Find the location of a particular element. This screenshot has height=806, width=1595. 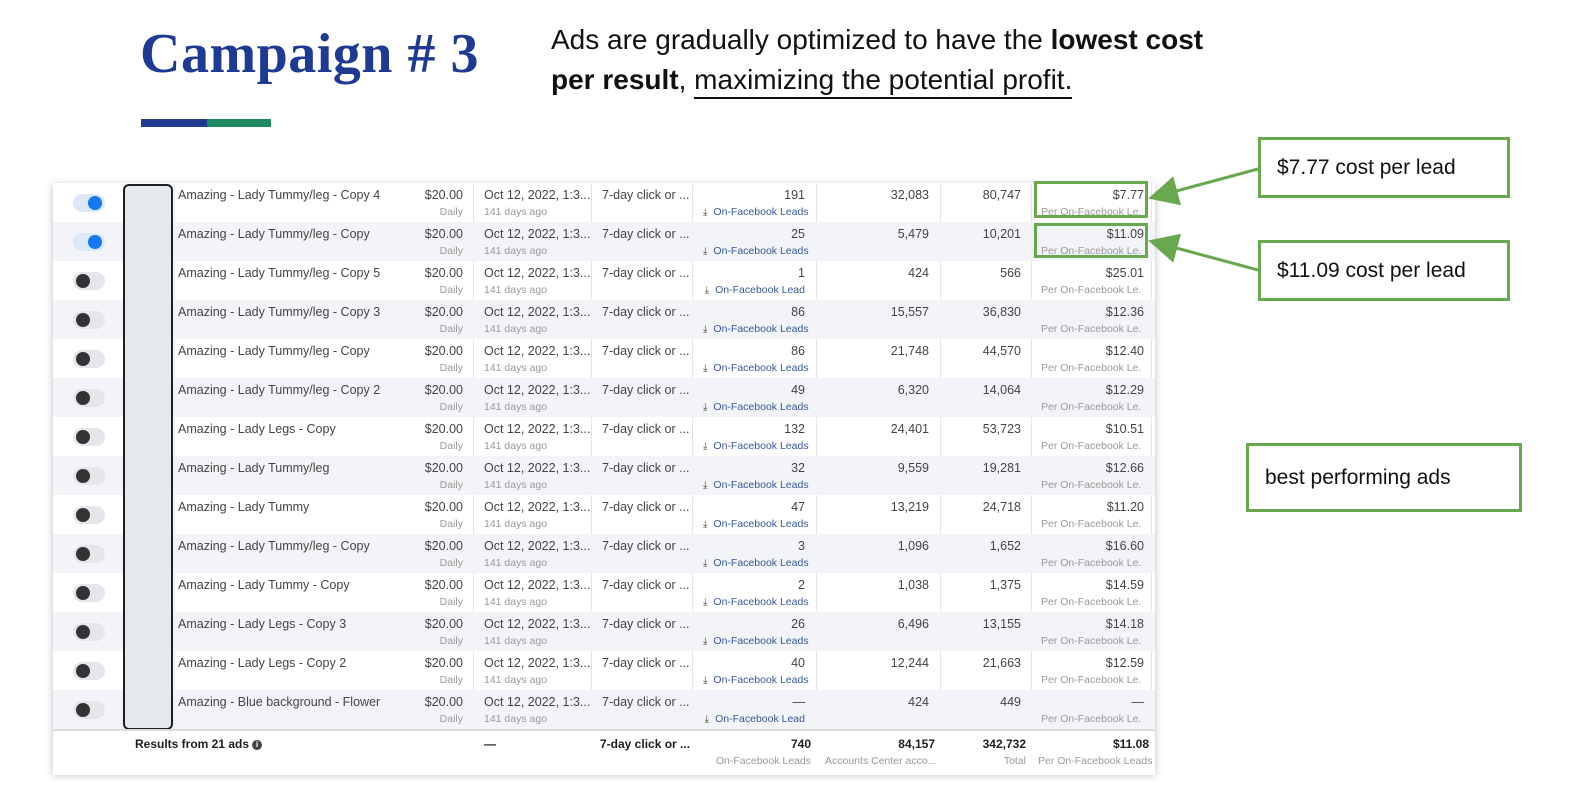

ad-cost-per-result: $25.01 is located at coordinates (1124, 273).